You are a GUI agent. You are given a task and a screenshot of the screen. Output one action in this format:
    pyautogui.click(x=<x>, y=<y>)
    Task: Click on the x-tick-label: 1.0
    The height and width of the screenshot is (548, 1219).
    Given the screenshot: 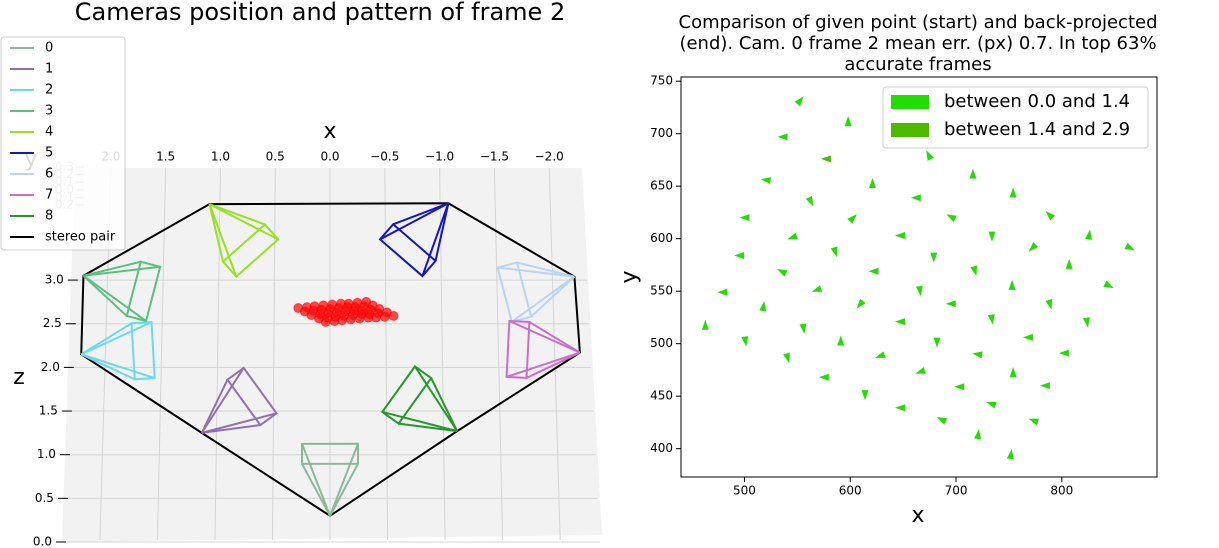 What is the action you would take?
    pyautogui.click(x=220, y=157)
    